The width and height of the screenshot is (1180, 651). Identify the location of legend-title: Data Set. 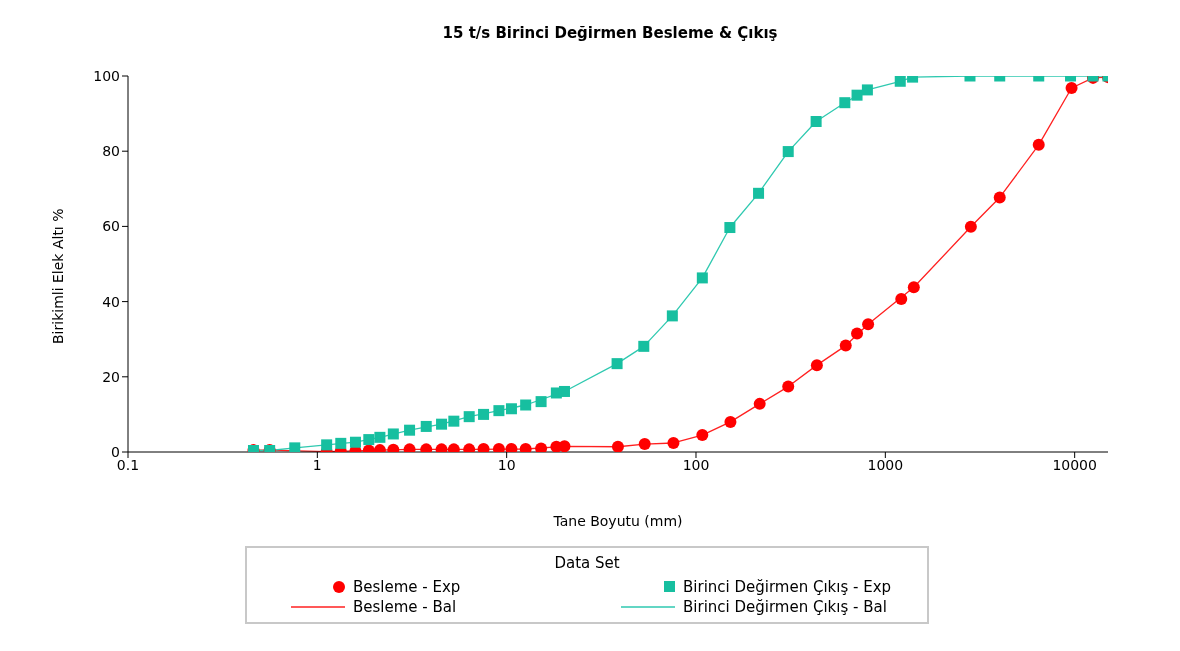
(587, 563).